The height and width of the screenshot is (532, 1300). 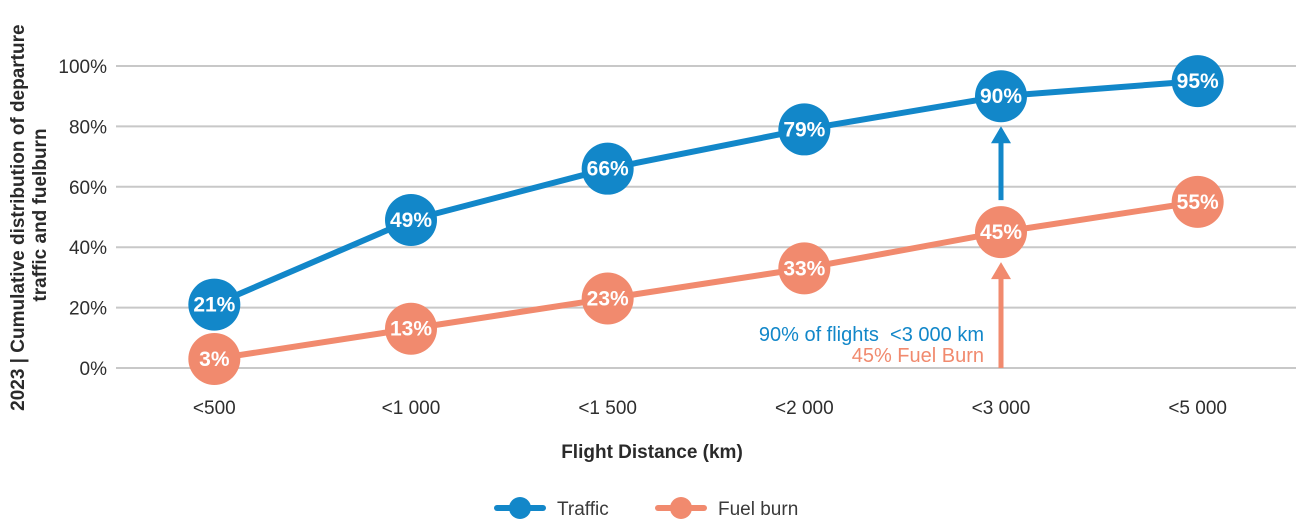 What do you see at coordinates (88, 127) in the screenshot?
I see `y-tick-label: 80%` at bounding box center [88, 127].